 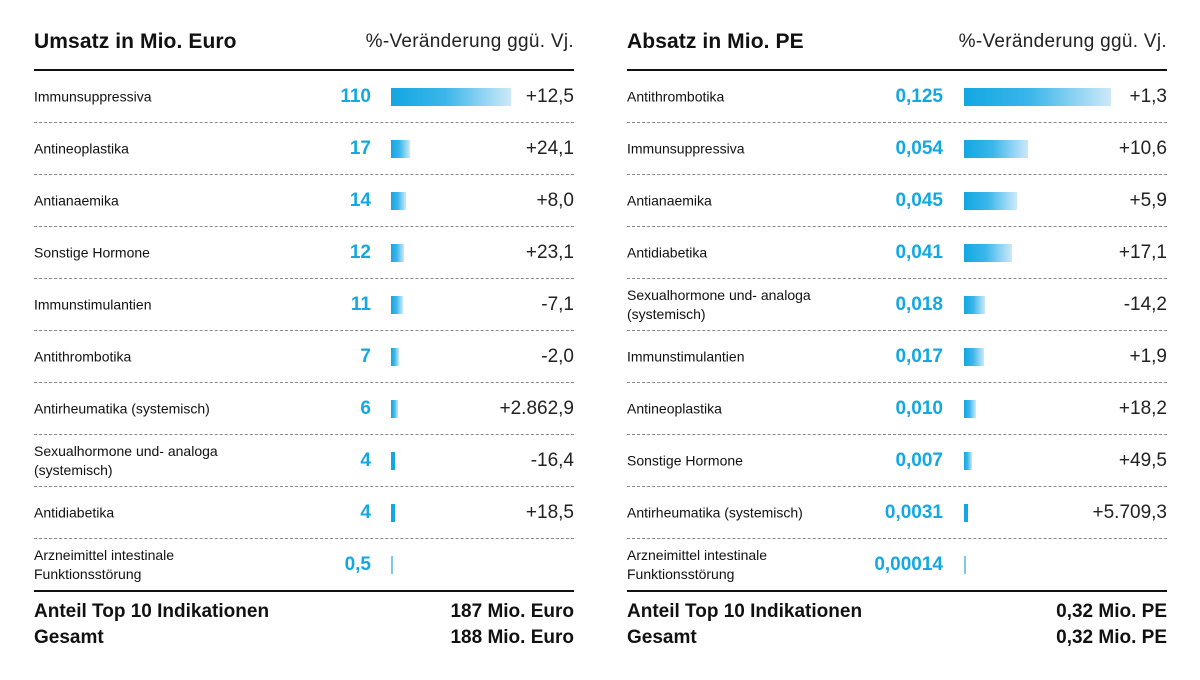 I want to click on change-value: +17,1, so click(x=1142, y=252).